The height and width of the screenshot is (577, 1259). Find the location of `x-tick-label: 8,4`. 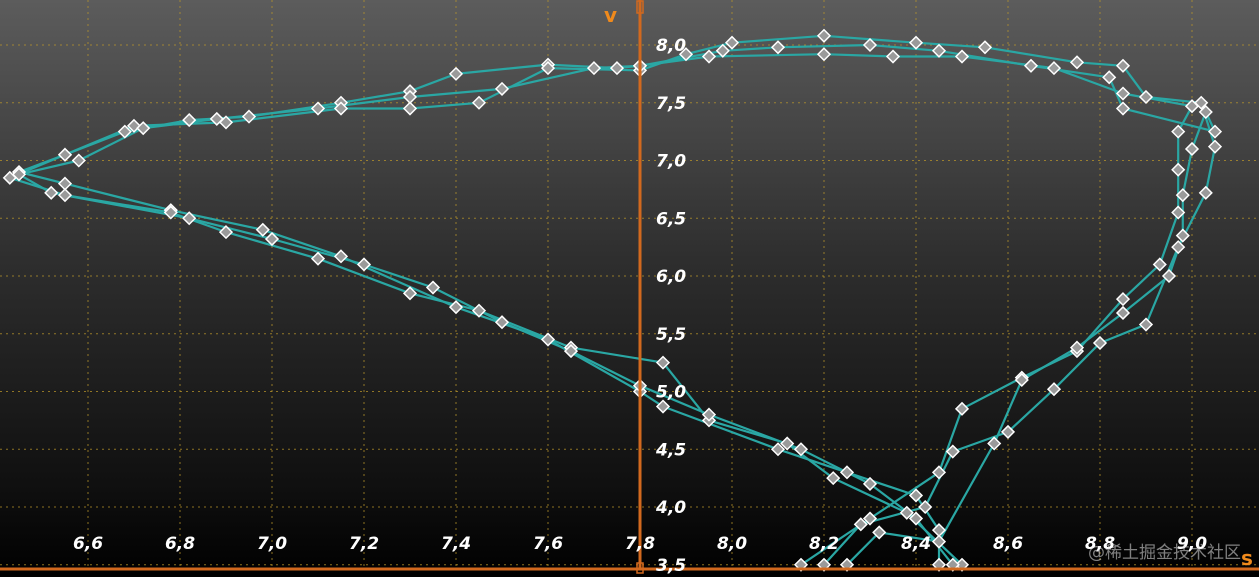

x-tick-label: 8,4 is located at coordinates (916, 544).